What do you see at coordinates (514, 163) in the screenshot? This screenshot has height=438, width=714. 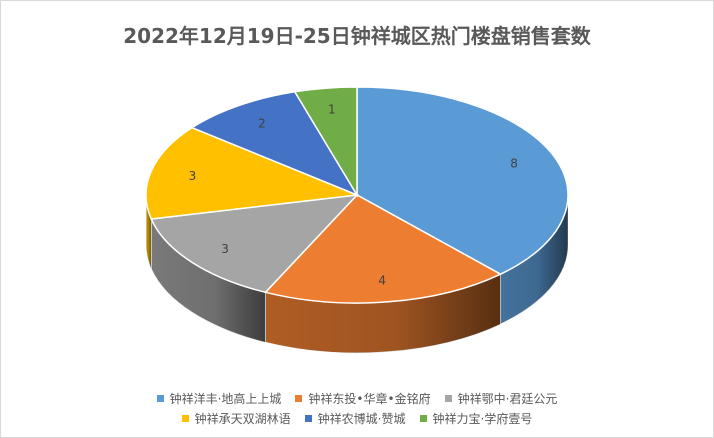 I see `data-label-1: 8` at bounding box center [514, 163].